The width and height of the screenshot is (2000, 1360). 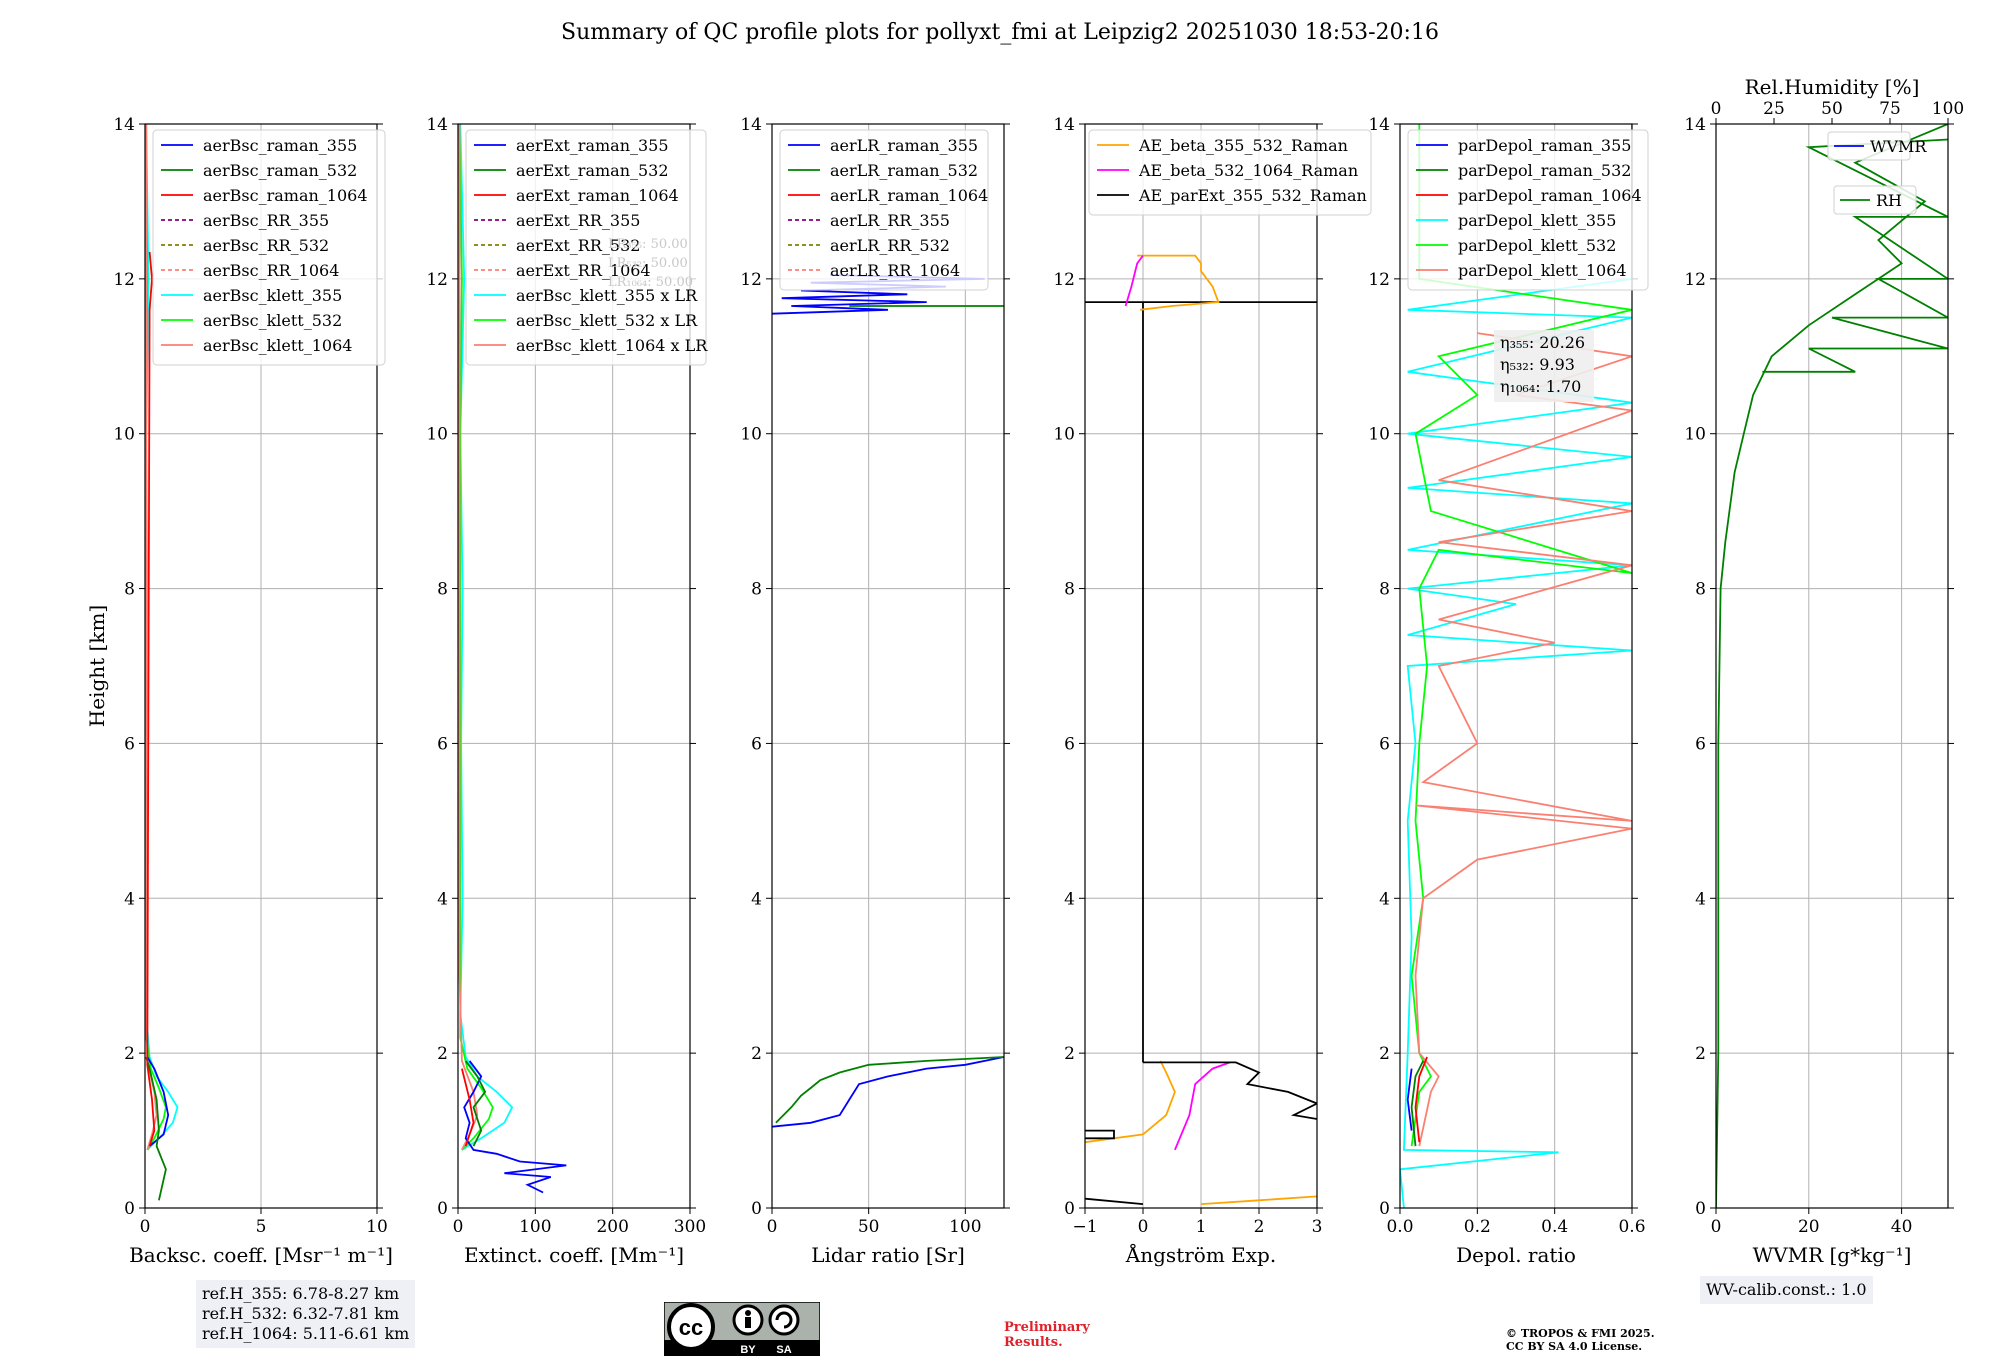 I want to click on wv-calib-text: WV-calib.const.: 1.0, so click(x=1786, y=1289).